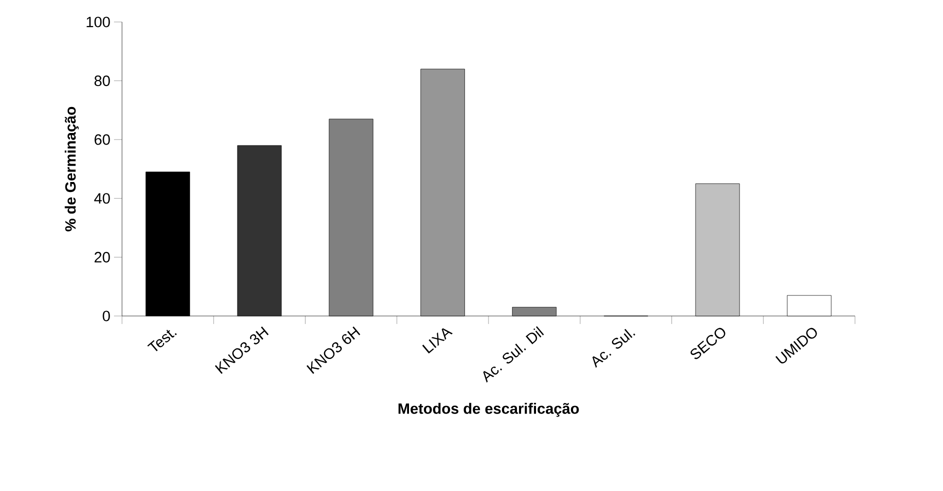 The image size is (943, 491). I want to click on y-tick-label: 20, so click(102, 257).